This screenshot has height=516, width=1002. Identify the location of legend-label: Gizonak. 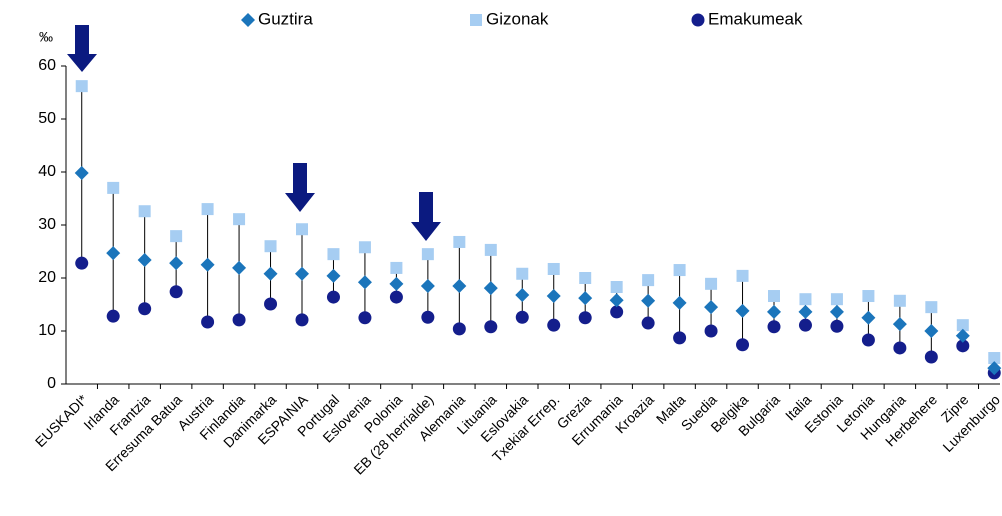
(517, 18).